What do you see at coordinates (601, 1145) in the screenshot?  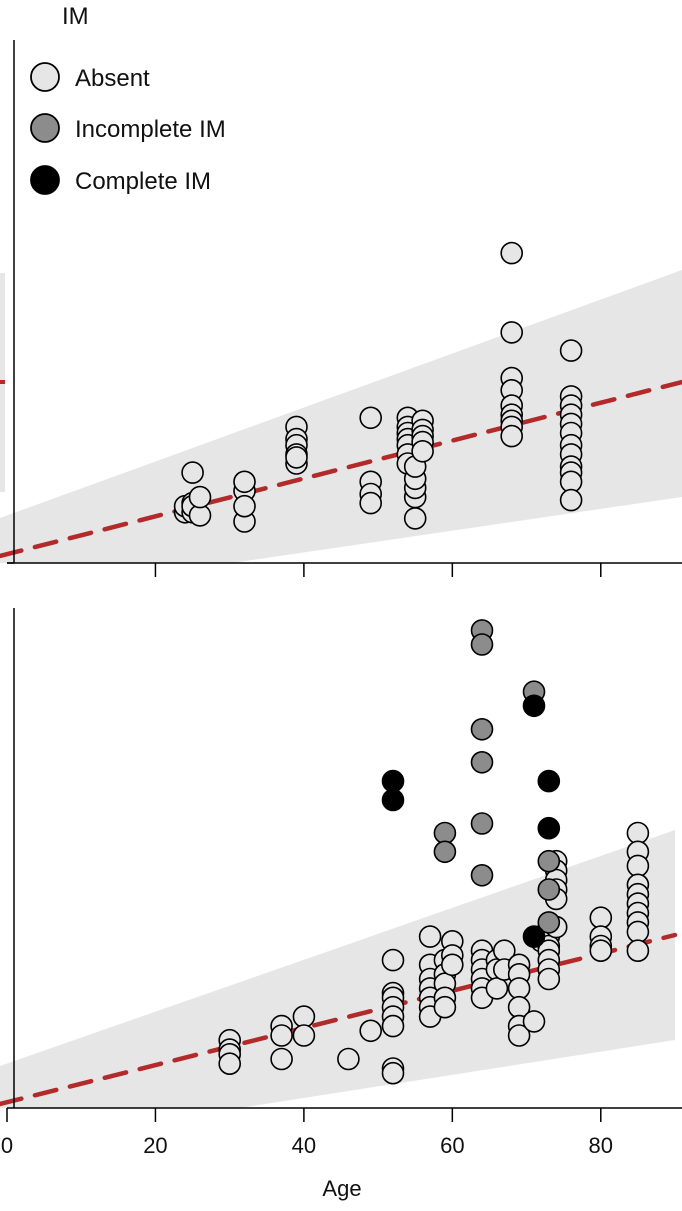 I see `x-tick-label: 80` at bounding box center [601, 1145].